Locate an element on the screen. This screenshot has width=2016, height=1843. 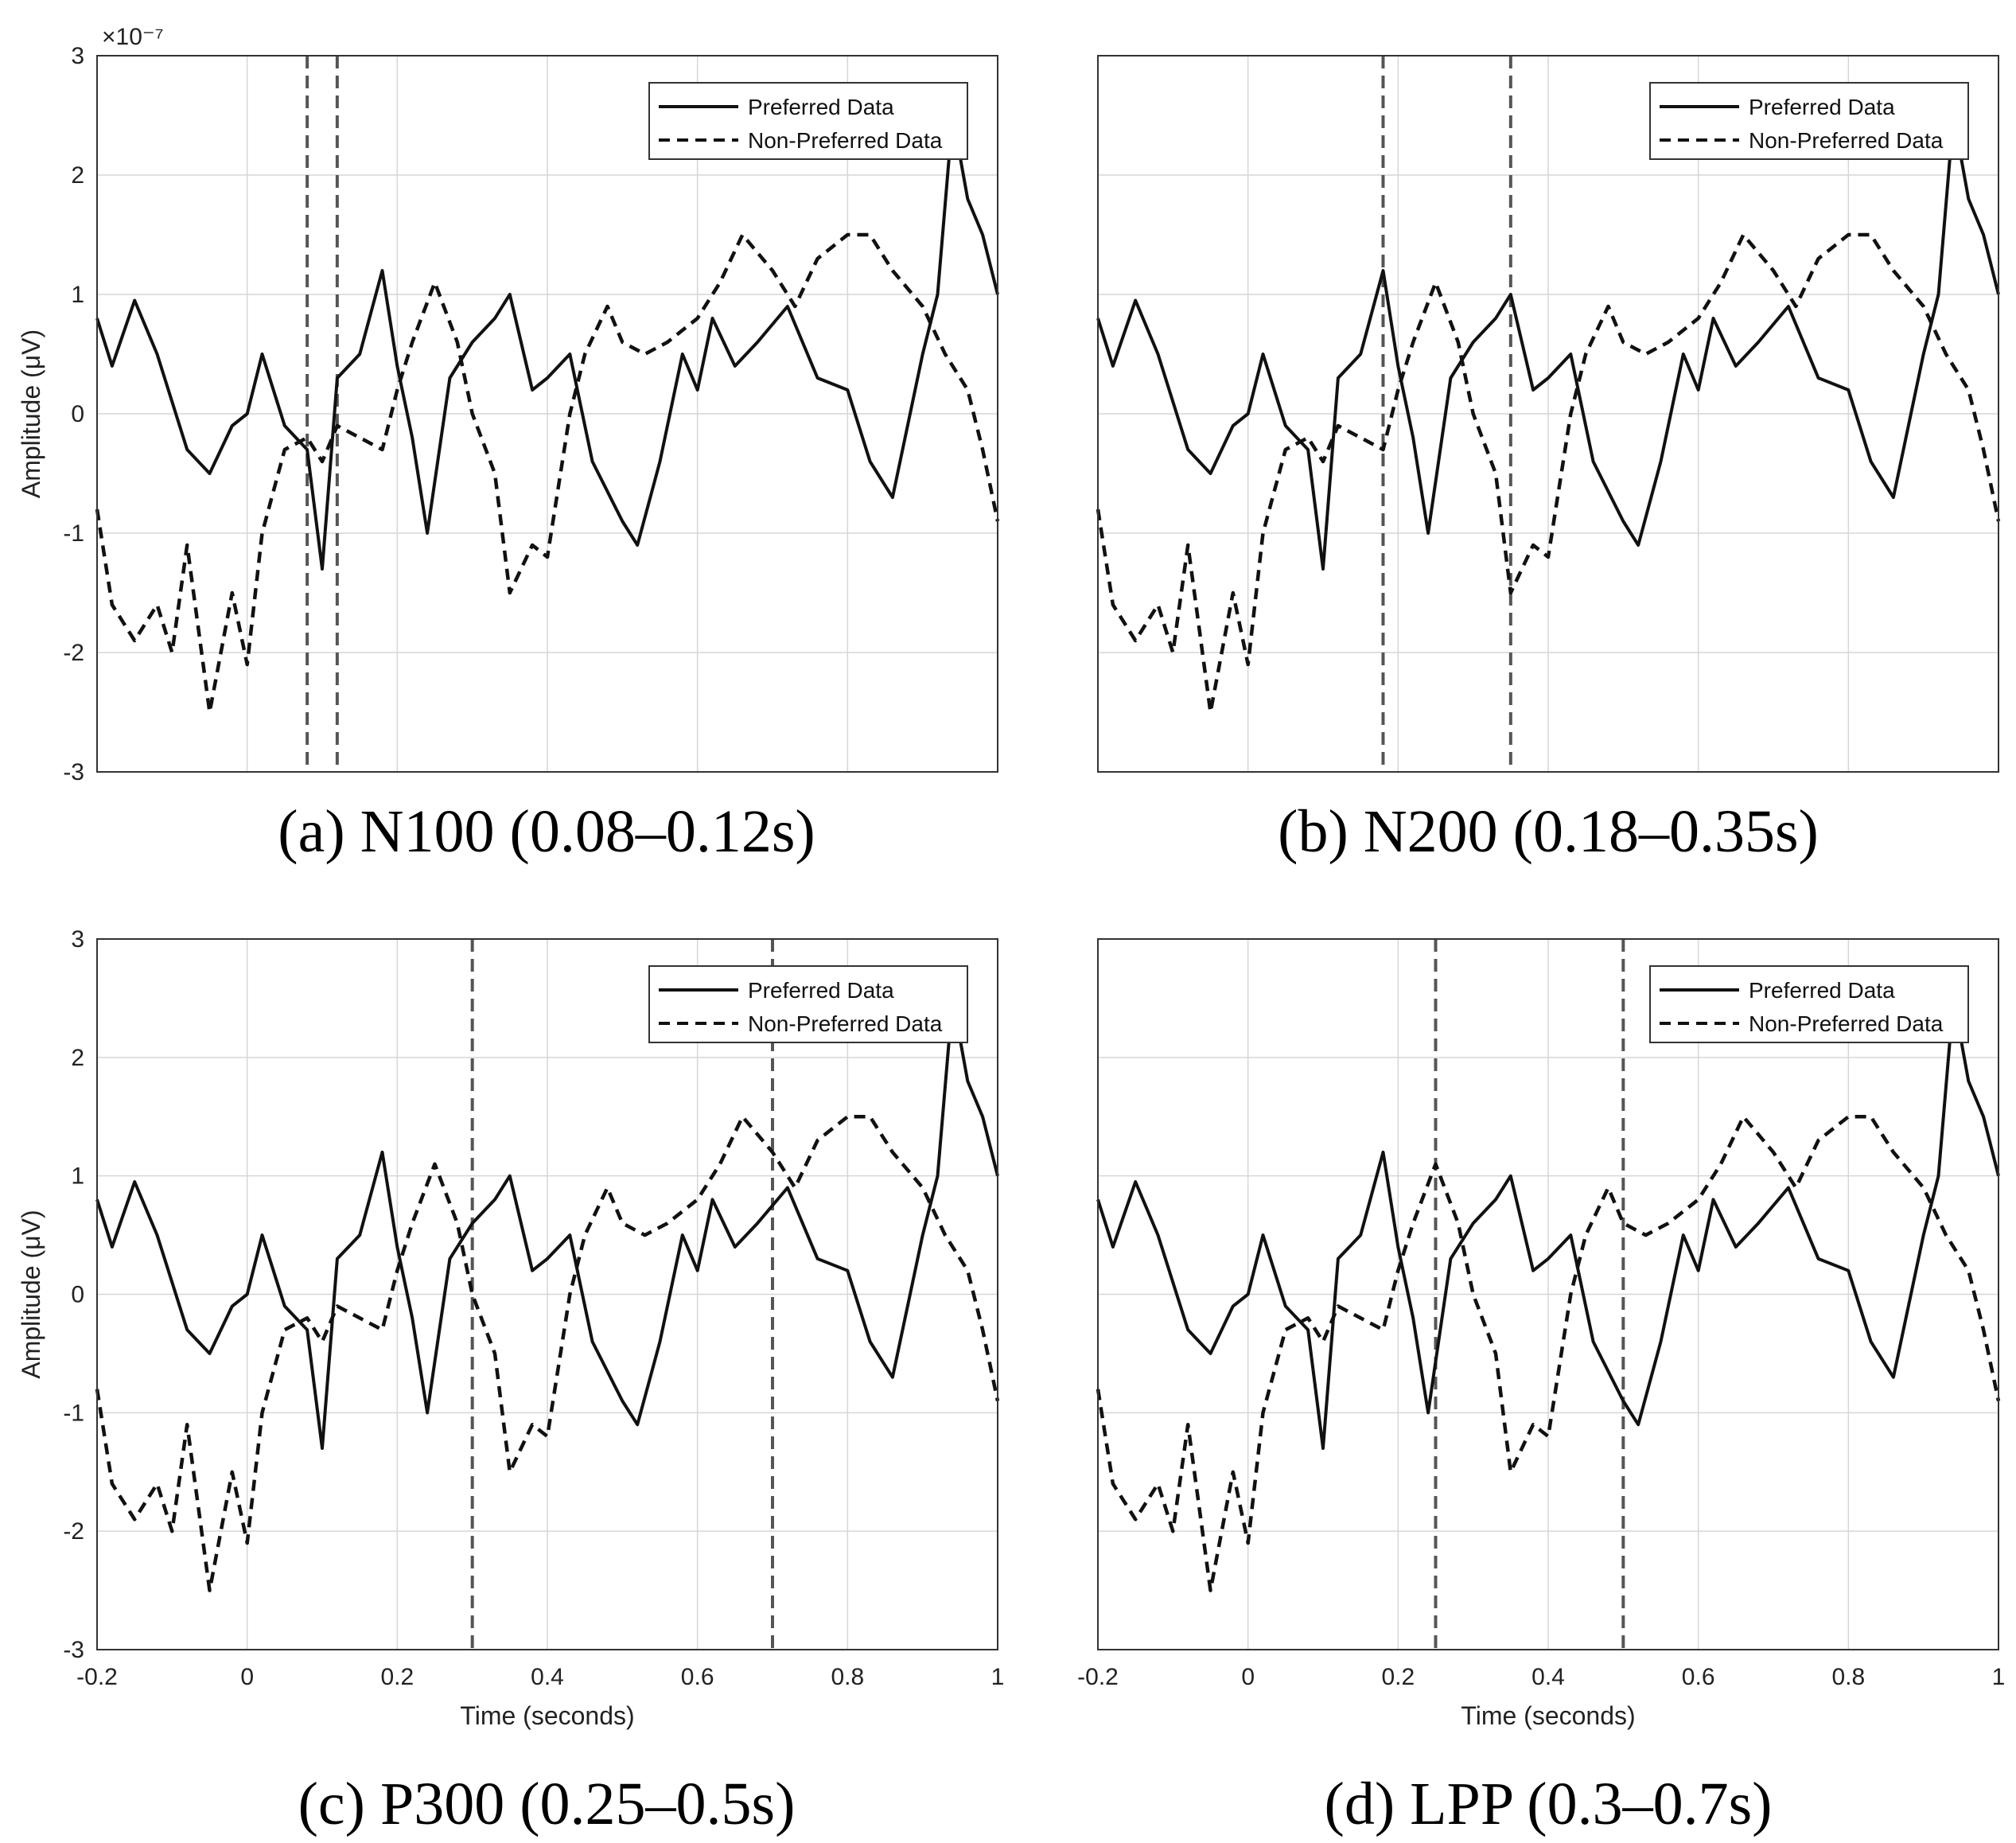
panel-caption: (a) N100 (0.08–0.12s) is located at coordinates (546, 831).